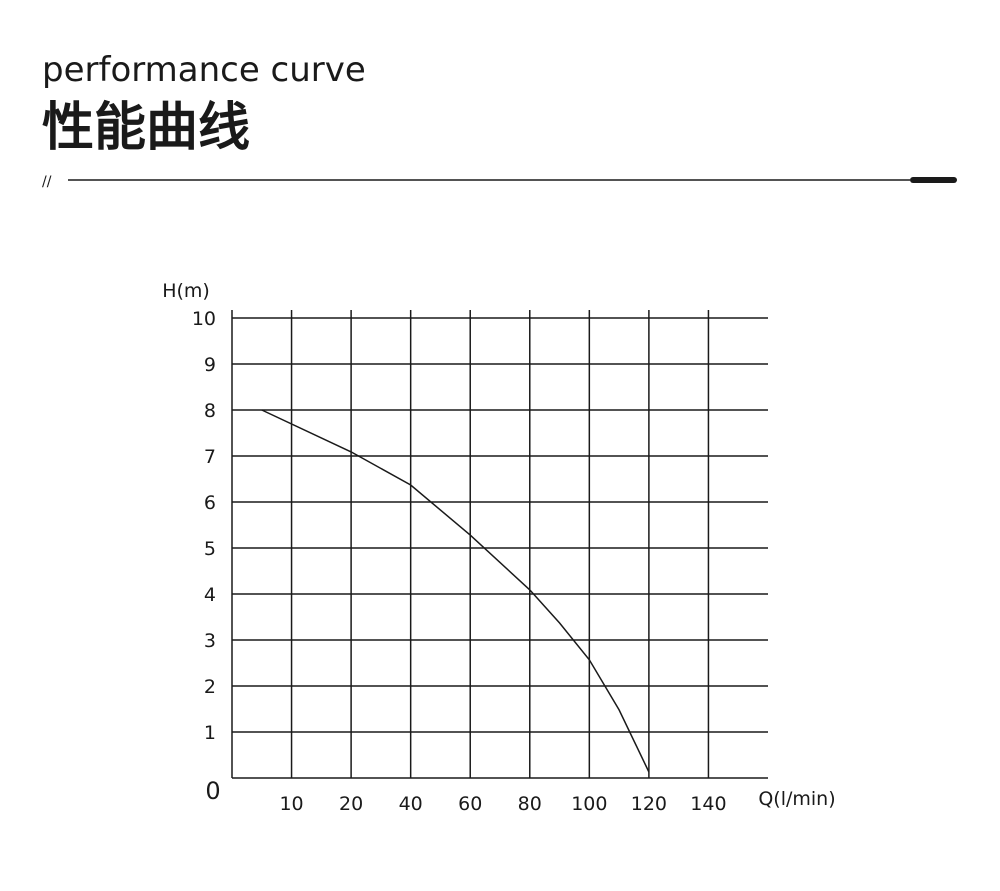  Describe the element at coordinates (146, 128) in the screenshot. I see `title: 性能曲线` at that location.